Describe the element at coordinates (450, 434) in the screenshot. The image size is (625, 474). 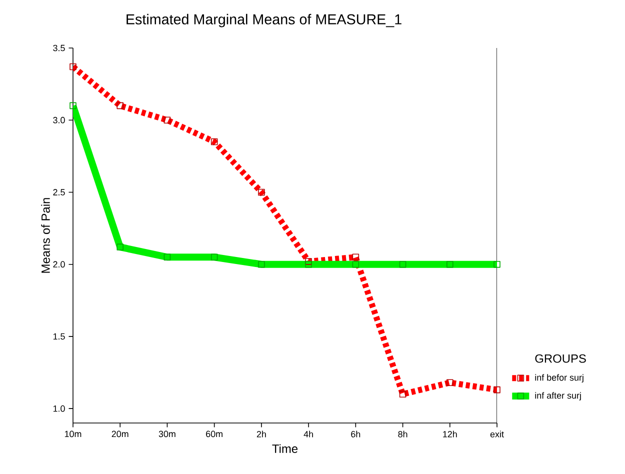
I see `x-tick-label: 12h` at that location.